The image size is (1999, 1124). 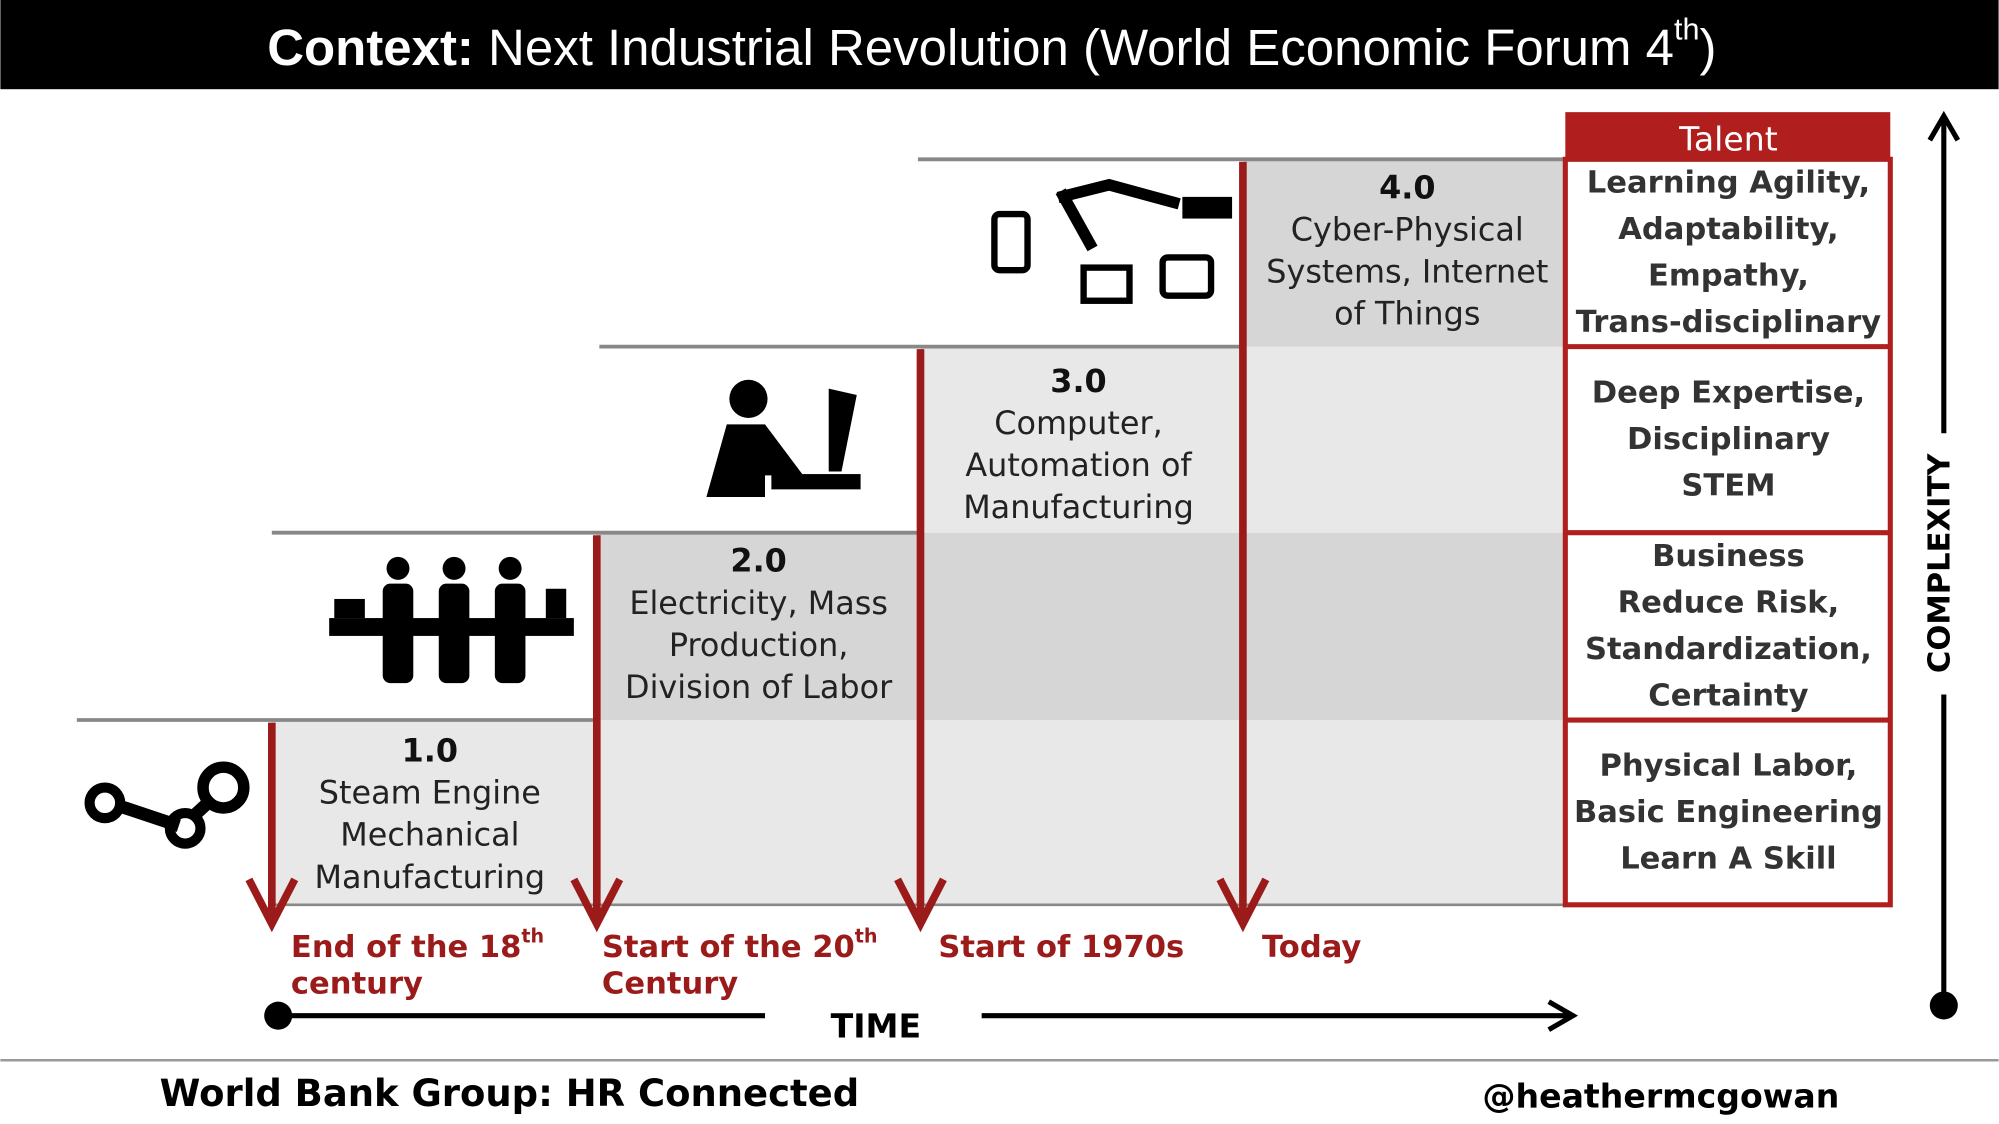 I want to click on stage-text: of Things, so click(x=1407, y=313).